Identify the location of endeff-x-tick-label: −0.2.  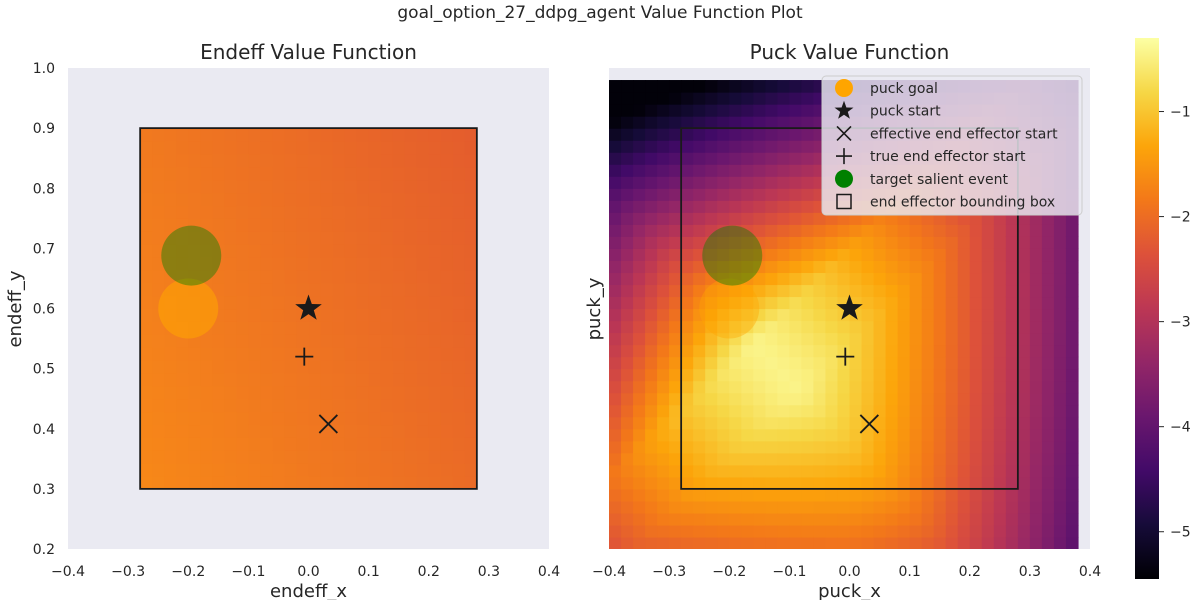
(188, 572).